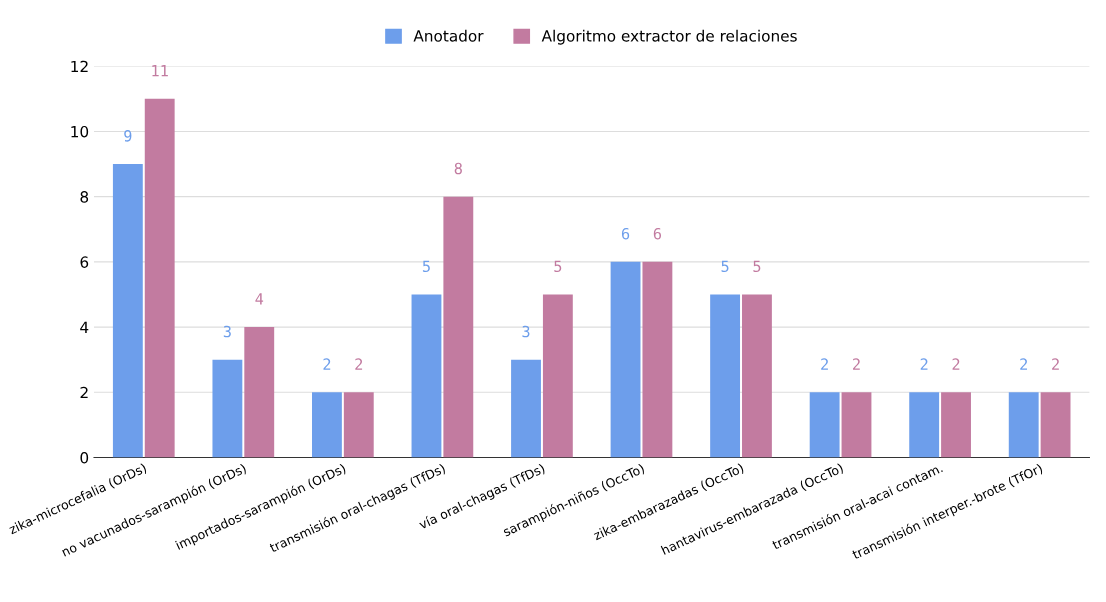 The height and width of the screenshot is (602, 1106). What do you see at coordinates (259, 299) in the screenshot?
I see `data-label: 4` at bounding box center [259, 299].